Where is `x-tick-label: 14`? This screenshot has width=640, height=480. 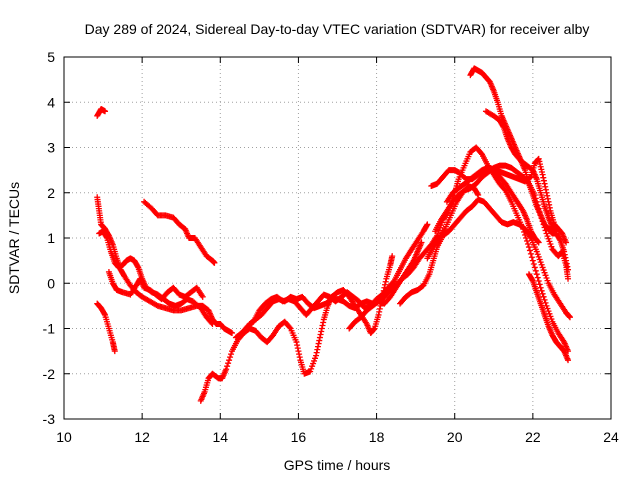
x-tick-label: 14 is located at coordinates (220, 437).